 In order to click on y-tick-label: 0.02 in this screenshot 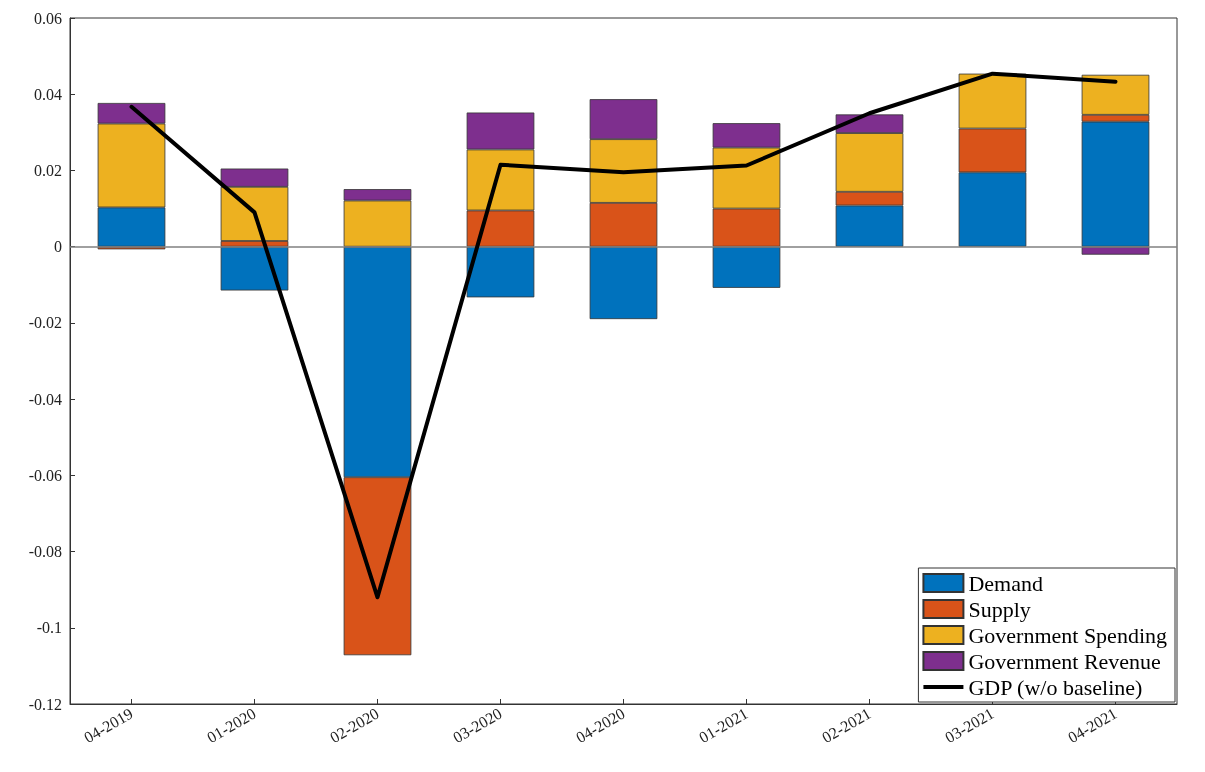, I will do `click(48, 170)`.